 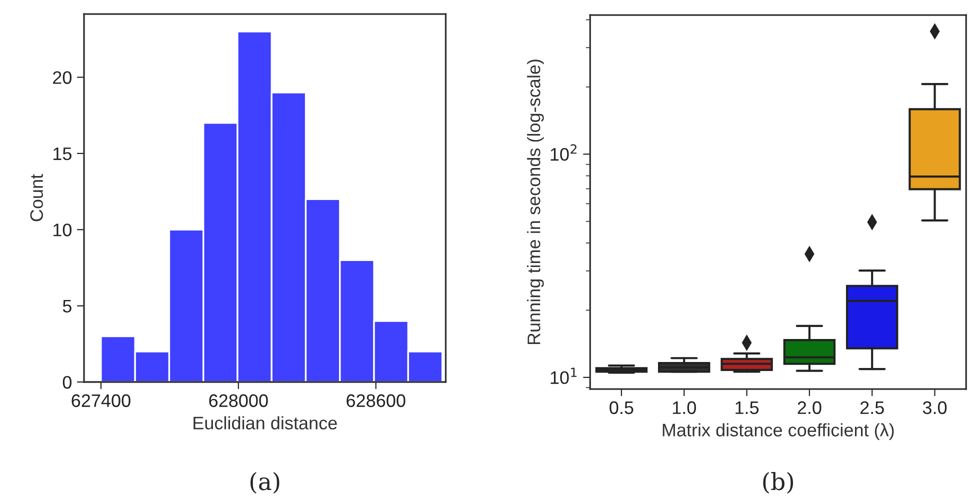 I want to click on y-tick-label: 10$^{2}$, so click(x=563, y=152).